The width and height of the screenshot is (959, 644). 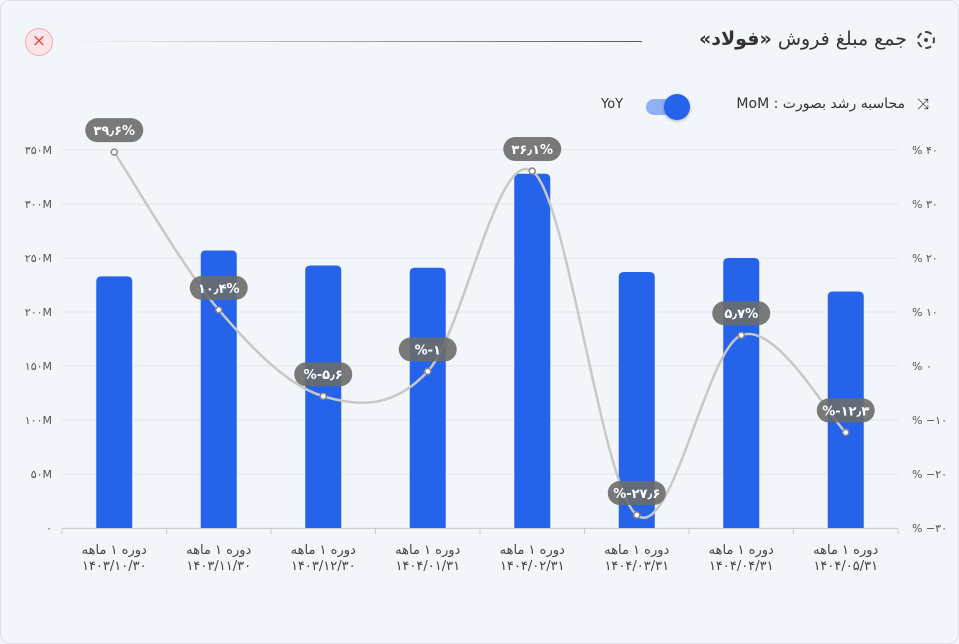 I want to click on close-button: ×, so click(x=39, y=42).